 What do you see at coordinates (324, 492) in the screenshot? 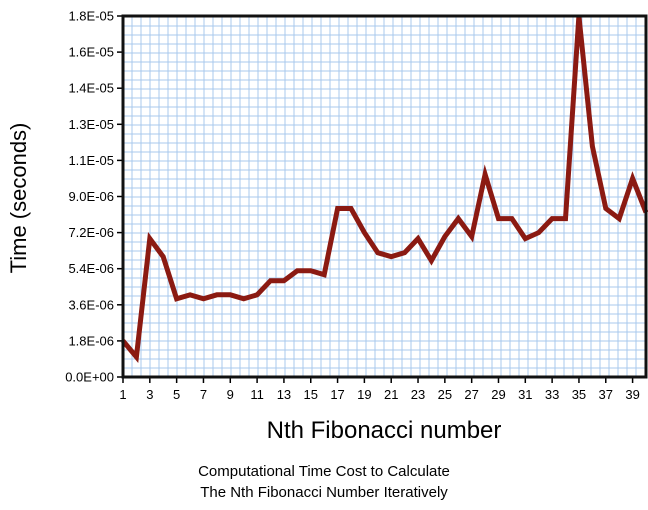
I see `caption-line-2: The Nth Fibonacci Number Iteratively` at bounding box center [324, 492].